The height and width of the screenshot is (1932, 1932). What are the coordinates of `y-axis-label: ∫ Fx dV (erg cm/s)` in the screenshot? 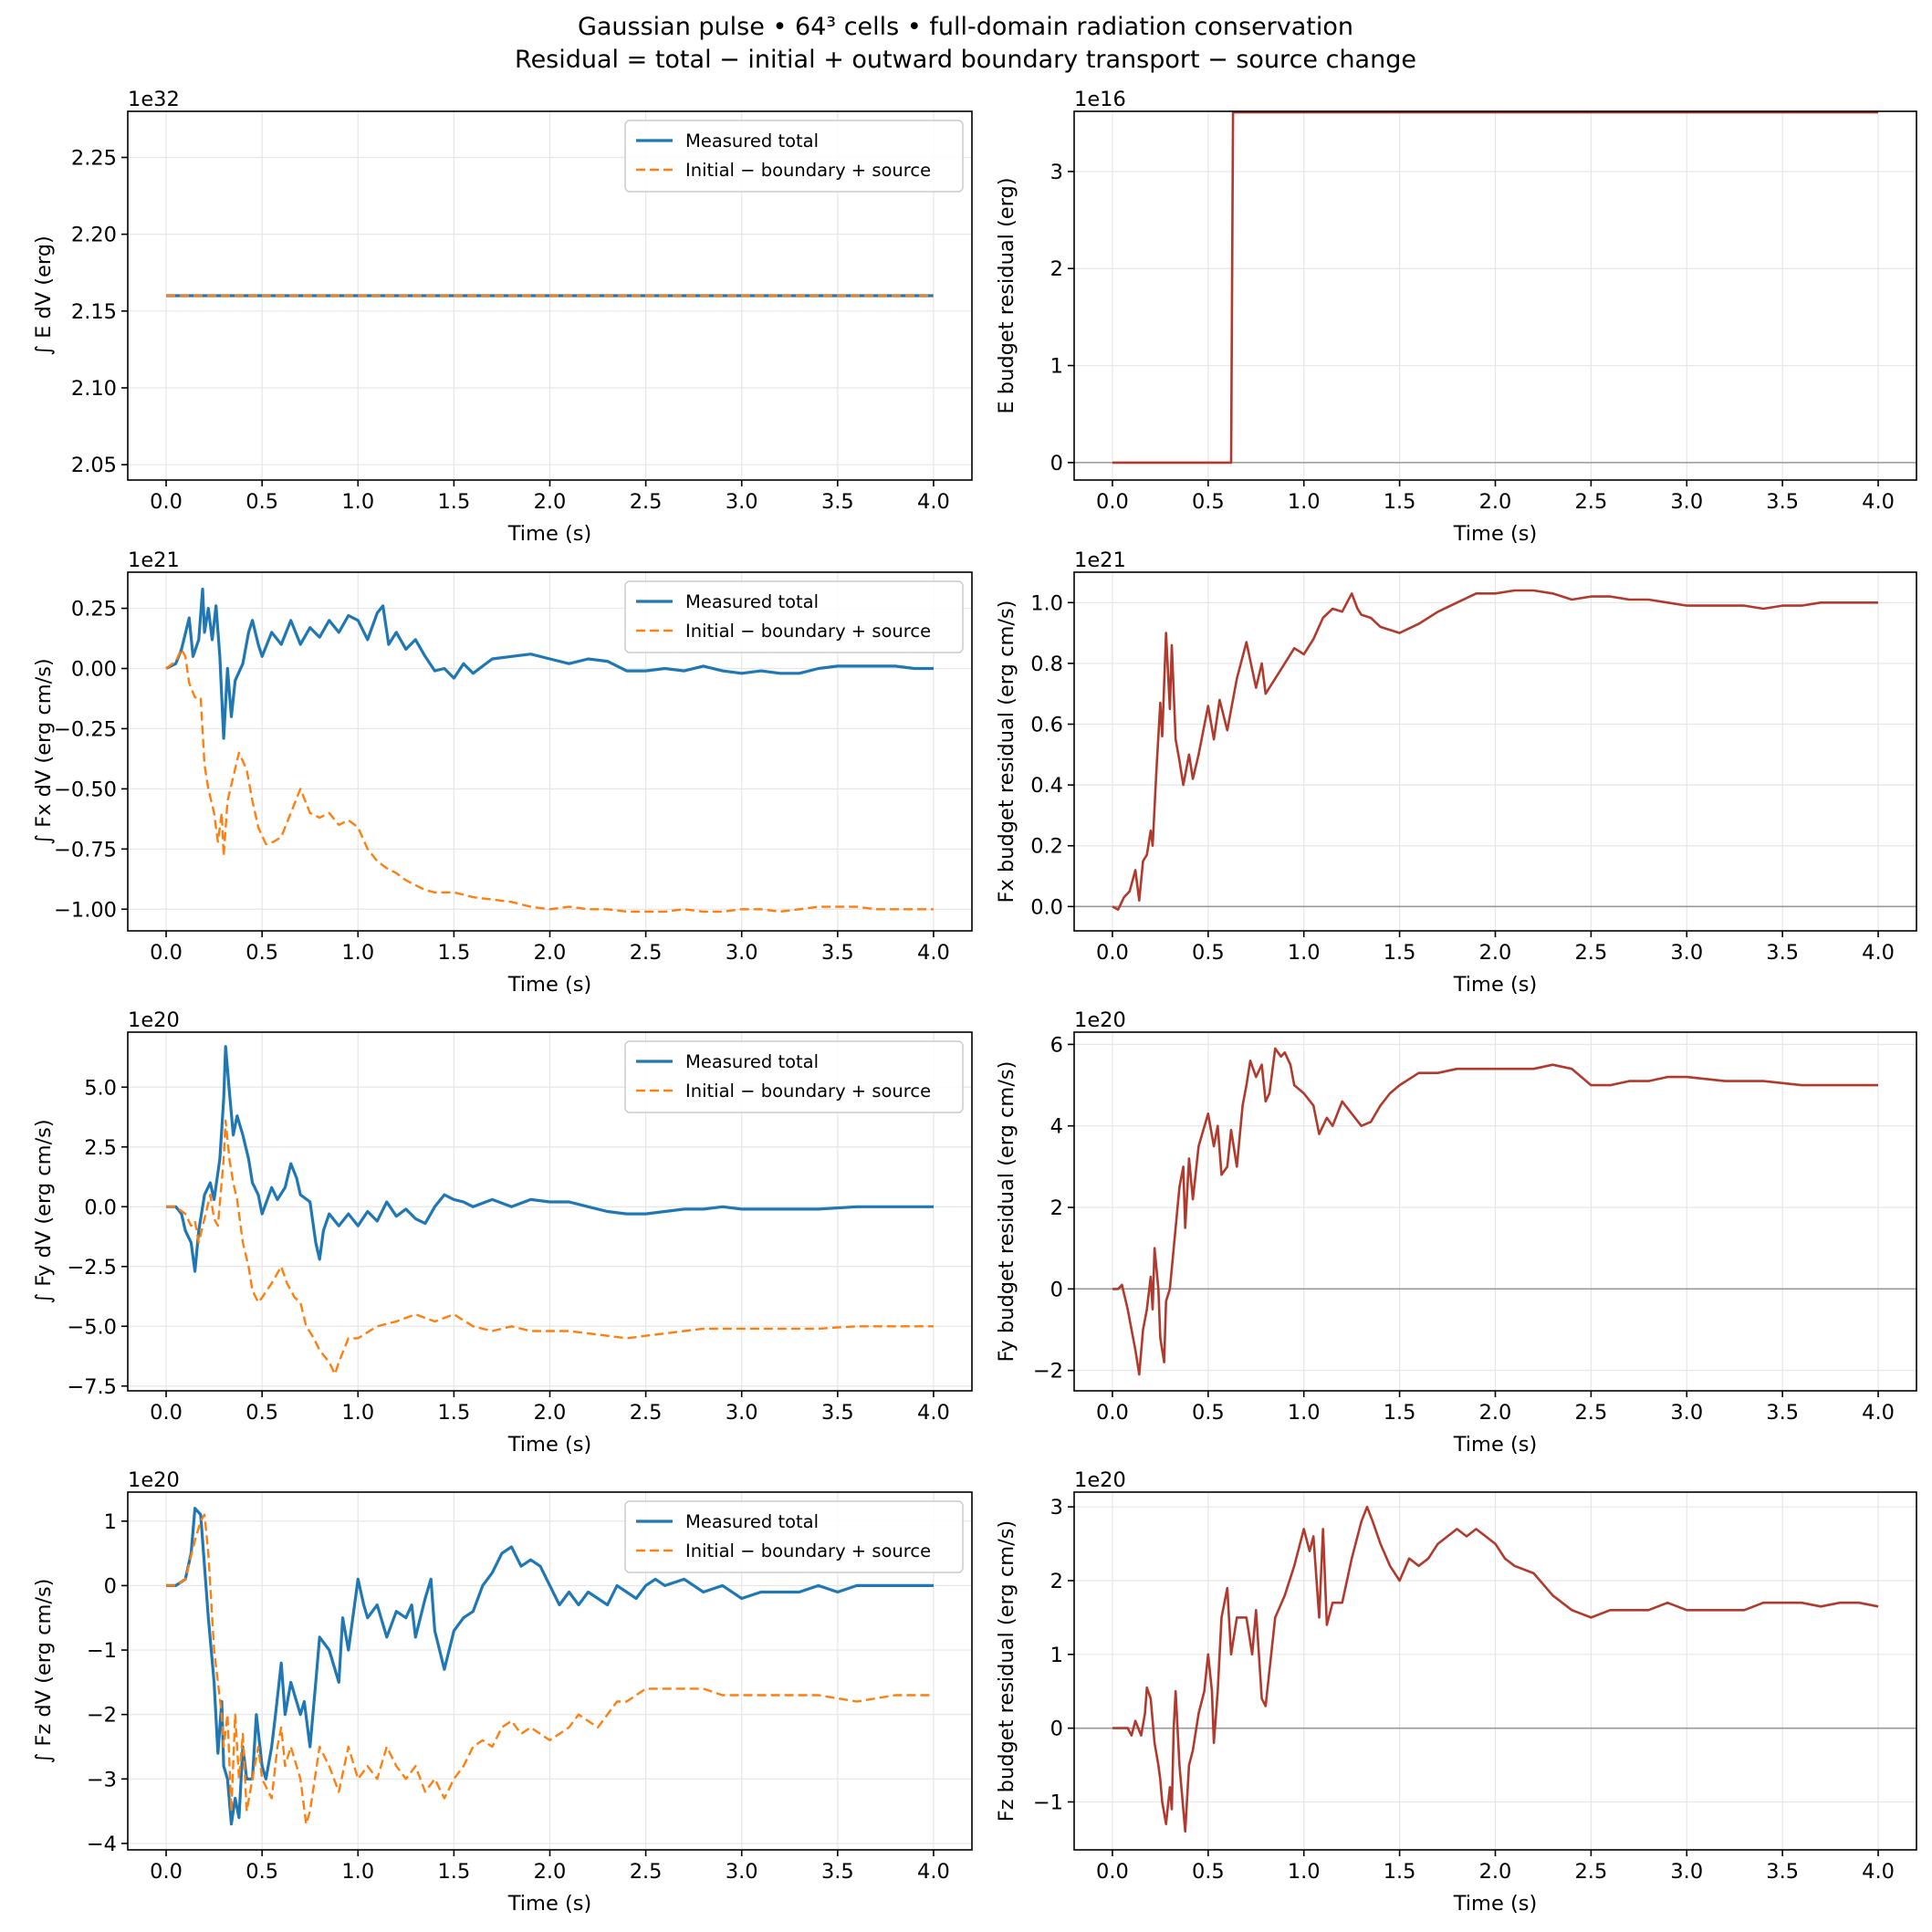 It's located at (44, 751).